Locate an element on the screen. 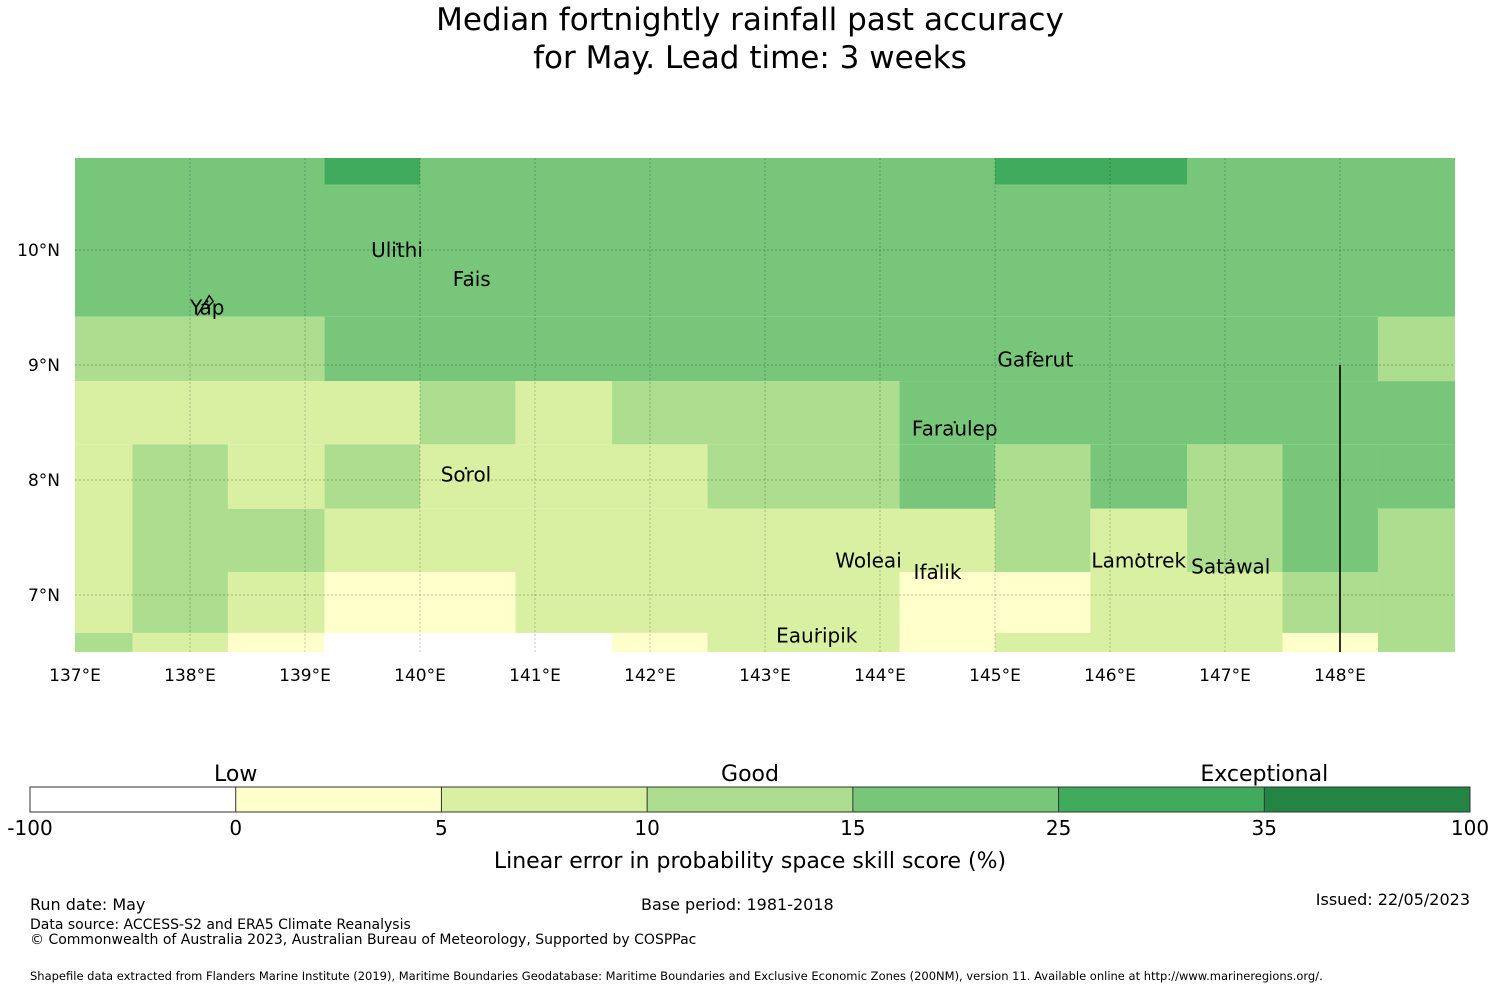 The width and height of the screenshot is (1500, 990). colorbar-tick-label: 0 is located at coordinates (235, 828).